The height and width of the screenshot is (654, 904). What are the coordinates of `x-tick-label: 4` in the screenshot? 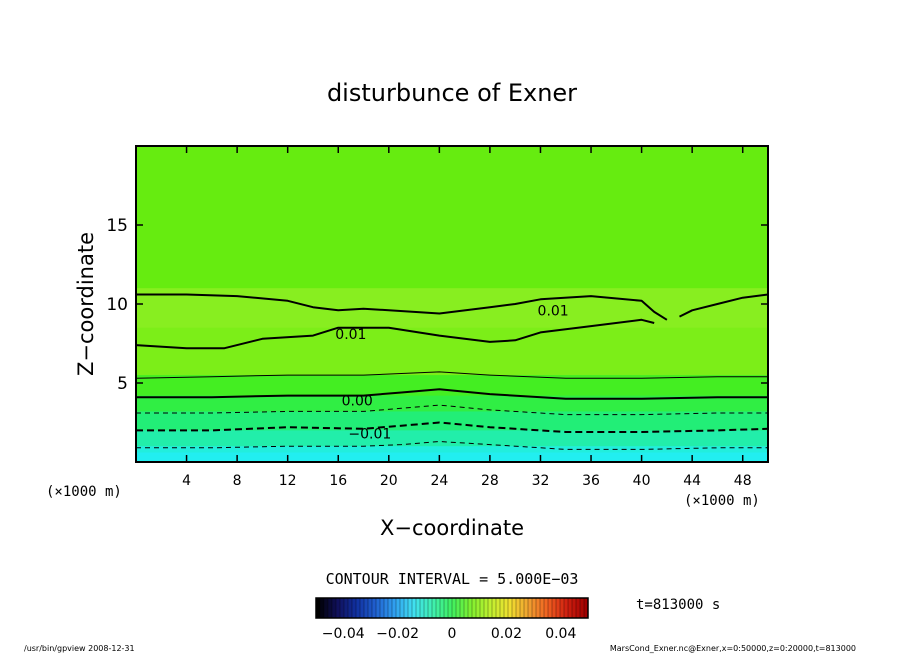 It's located at (186, 481).